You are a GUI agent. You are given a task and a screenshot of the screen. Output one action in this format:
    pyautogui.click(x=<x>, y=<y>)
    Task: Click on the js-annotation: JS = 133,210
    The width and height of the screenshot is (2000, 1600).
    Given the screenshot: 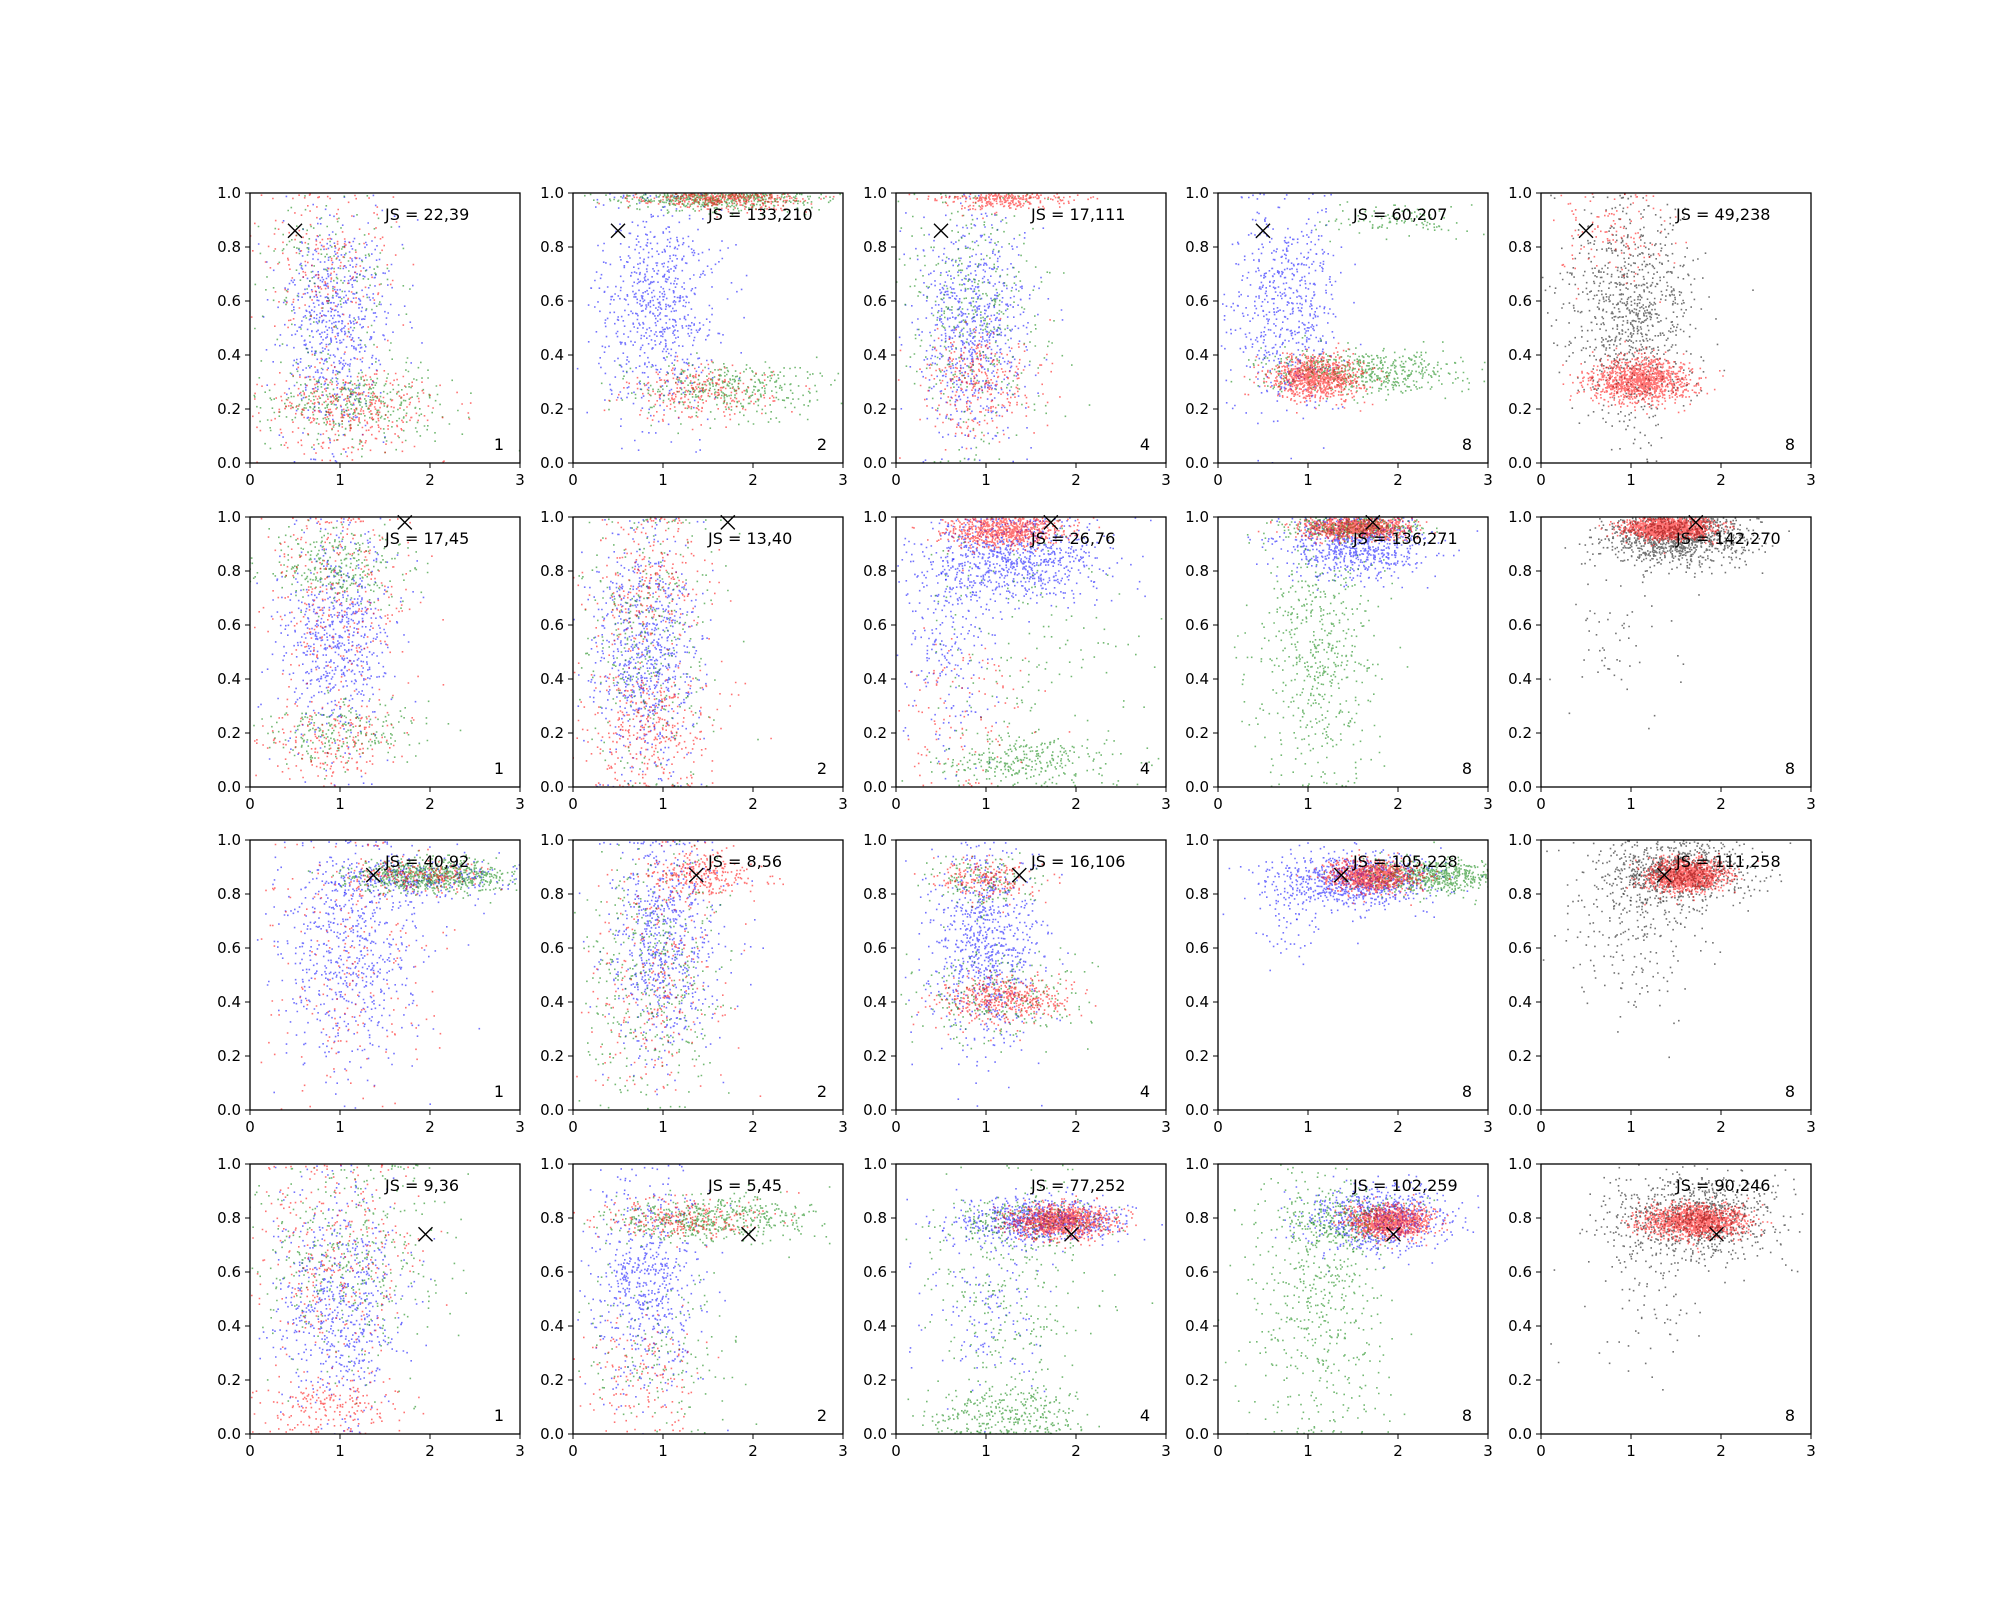 What is the action you would take?
    pyautogui.click(x=760, y=214)
    